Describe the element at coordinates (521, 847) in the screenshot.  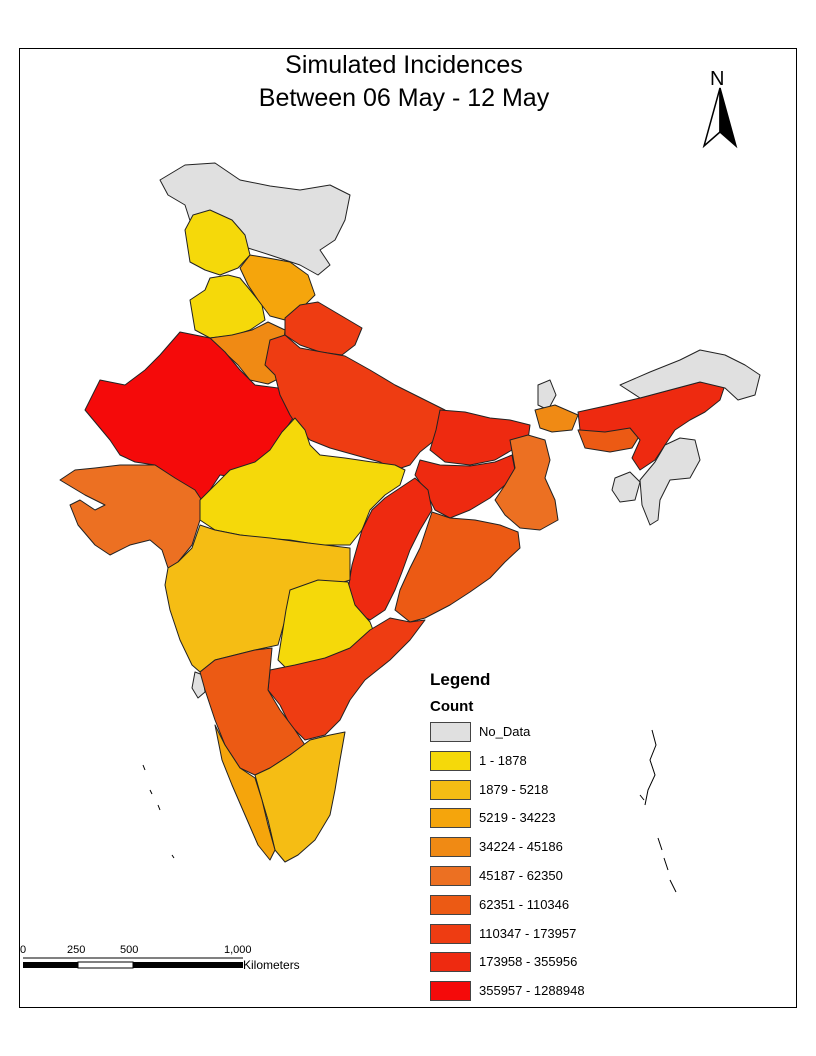
I see `legend-label: 34224 - 45186` at that location.